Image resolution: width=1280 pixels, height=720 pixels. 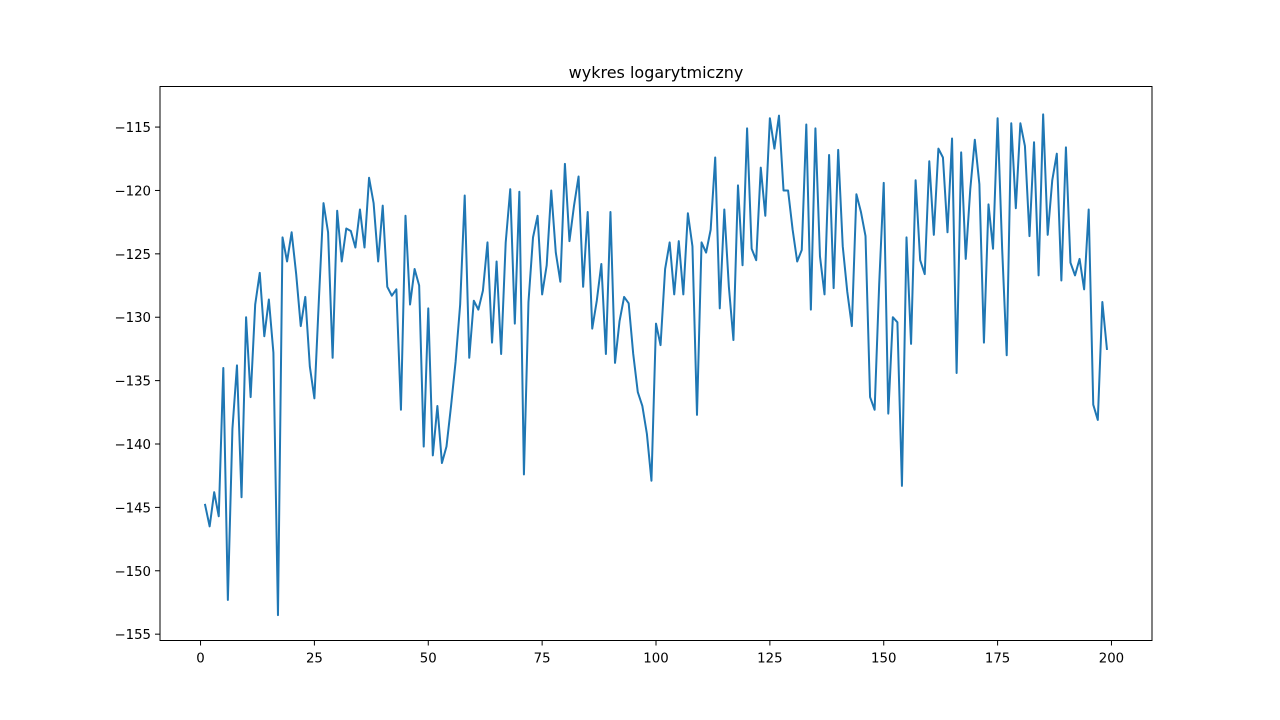 What do you see at coordinates (314, 659) in the screenshot?
I see `x-tick-label: 25` at bounding box center [314, 659].